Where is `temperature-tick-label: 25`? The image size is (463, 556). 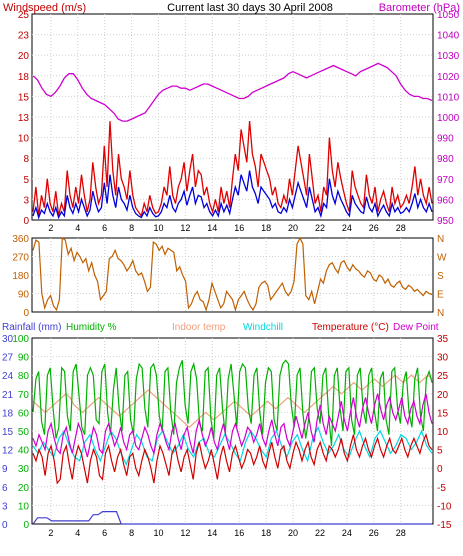
temperature-tick-label: 25 is located at coordinates (443, 376).